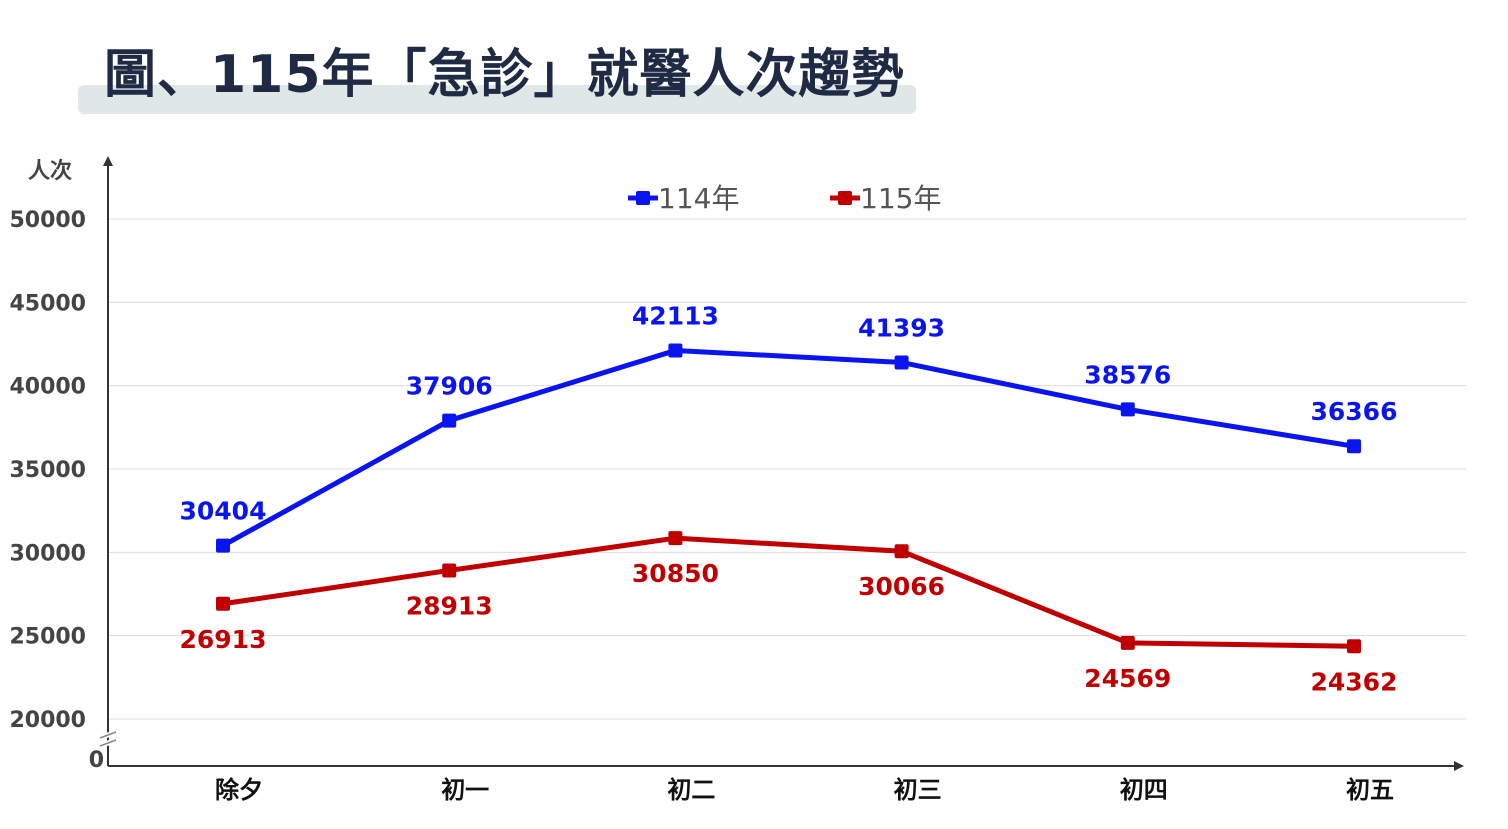 The image size is (1508, 829). I want to click on data-label: 37906, so click(449, 386).